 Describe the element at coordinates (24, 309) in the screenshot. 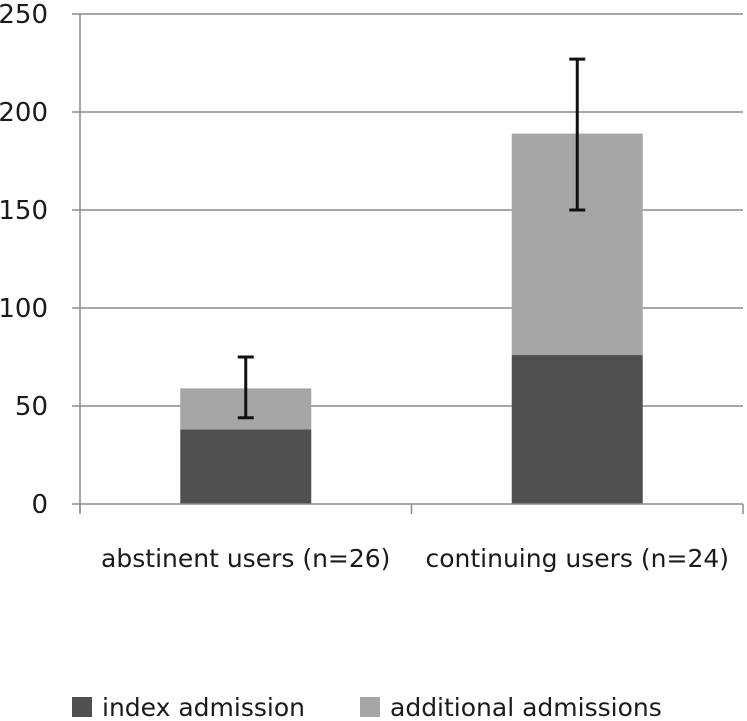

I see `y-tick-label: 100` at that location.